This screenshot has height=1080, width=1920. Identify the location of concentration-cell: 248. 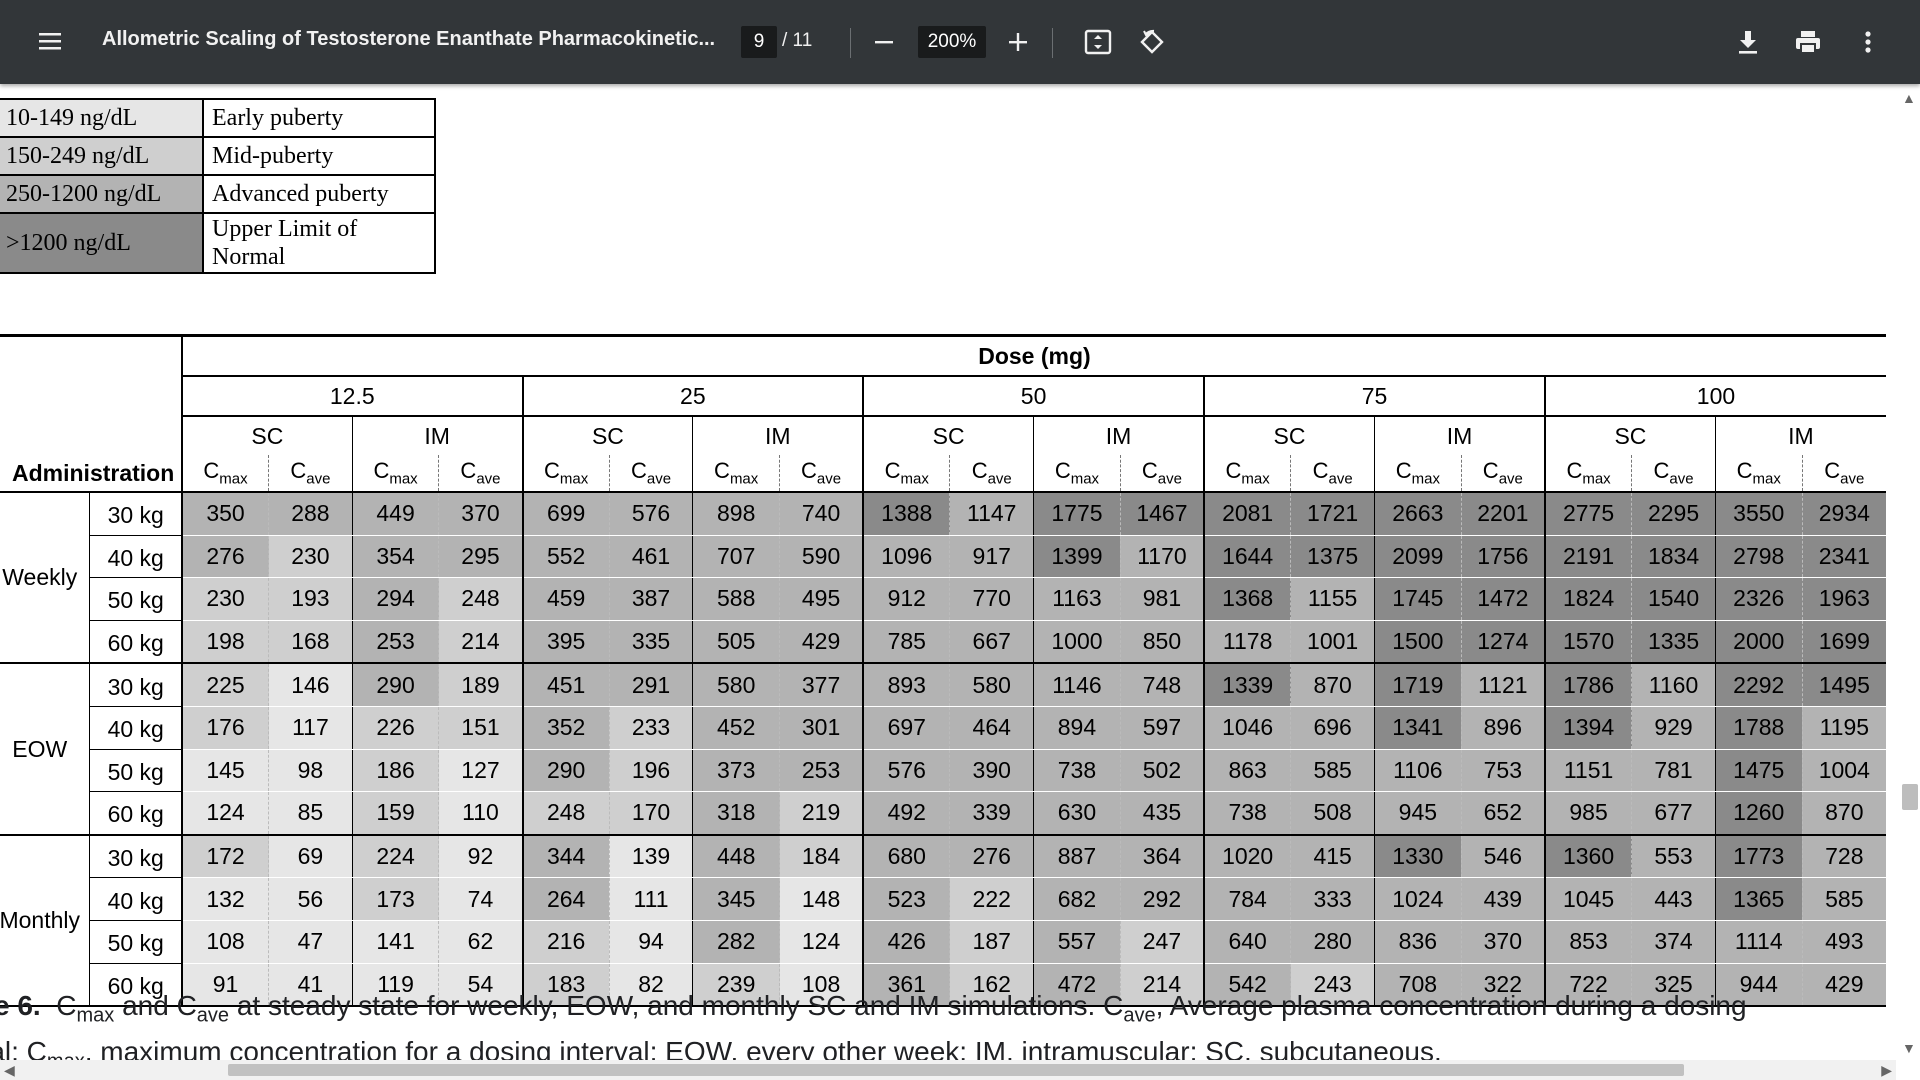
(480, 599).